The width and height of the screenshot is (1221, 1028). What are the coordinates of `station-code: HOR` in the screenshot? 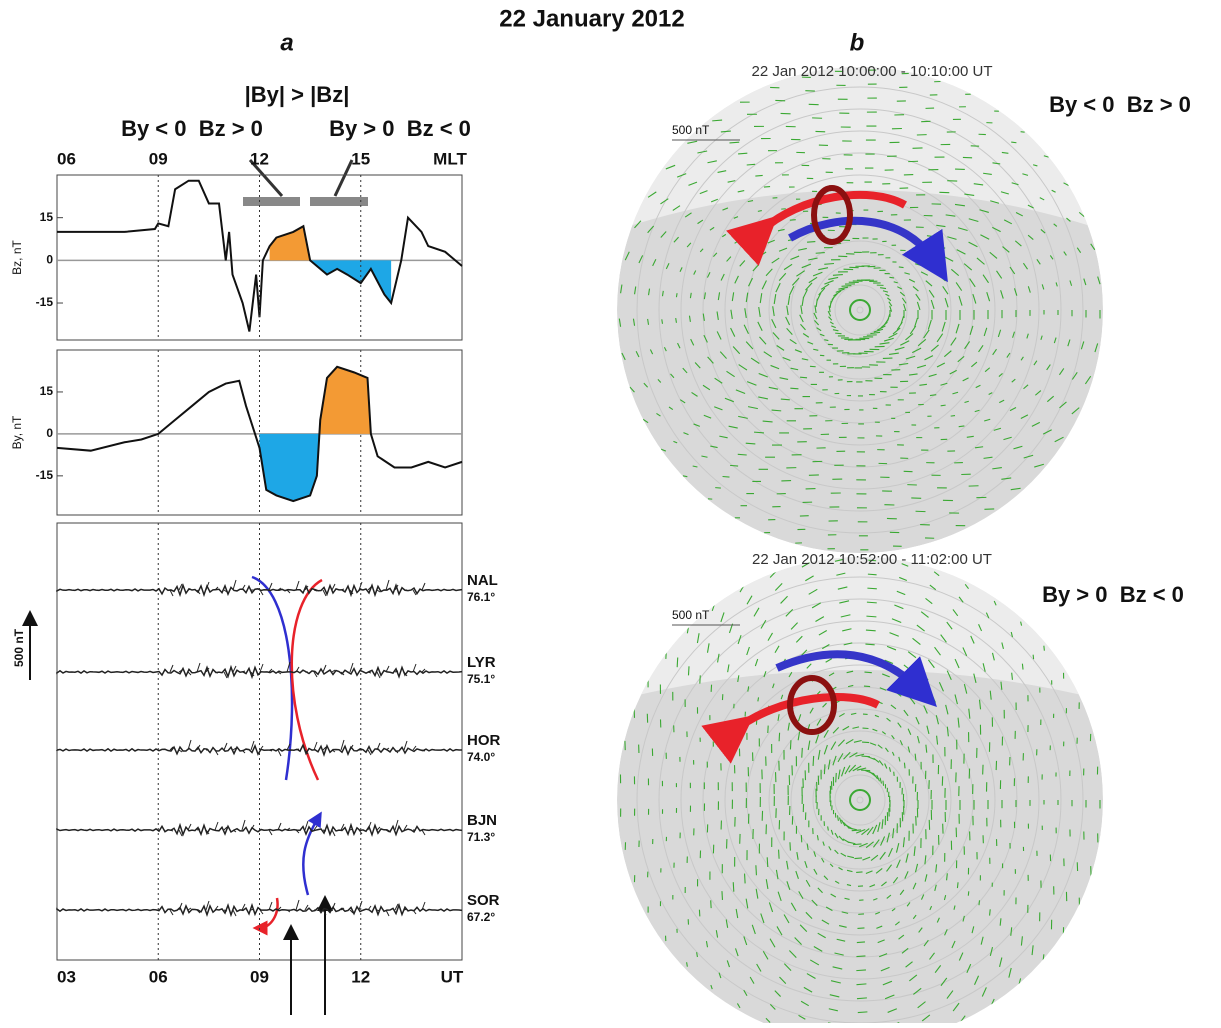 It's located at (484, 740).